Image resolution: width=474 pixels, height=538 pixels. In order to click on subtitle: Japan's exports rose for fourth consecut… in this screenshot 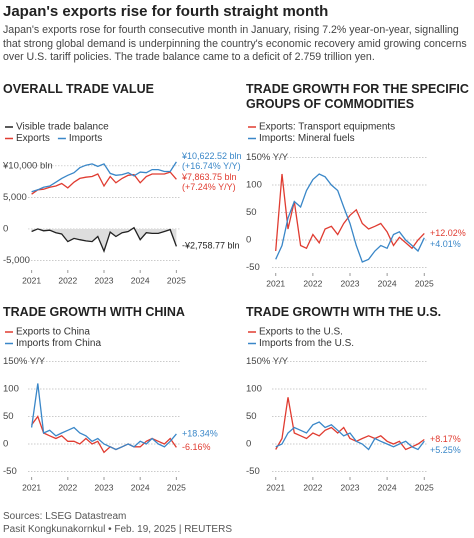, I will do `click(235, 43)`.